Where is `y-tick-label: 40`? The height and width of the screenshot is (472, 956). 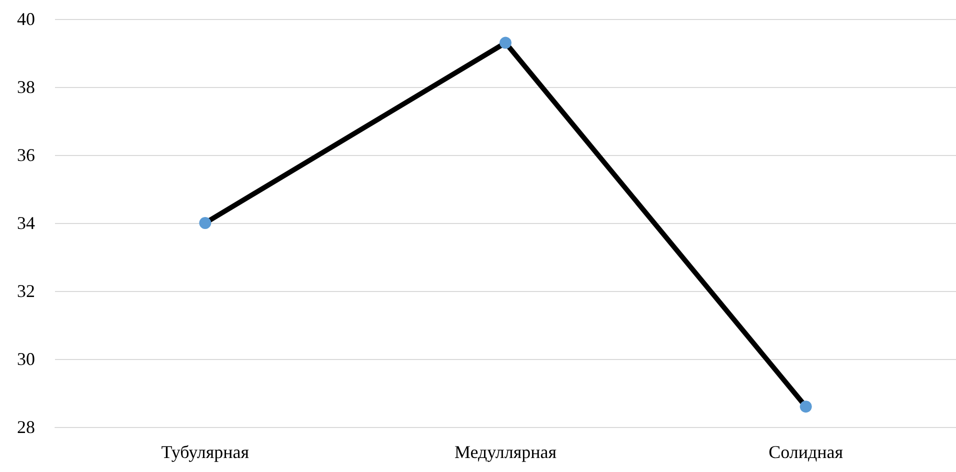 y-tick-label: 40 is located at coordinates (26, 19).